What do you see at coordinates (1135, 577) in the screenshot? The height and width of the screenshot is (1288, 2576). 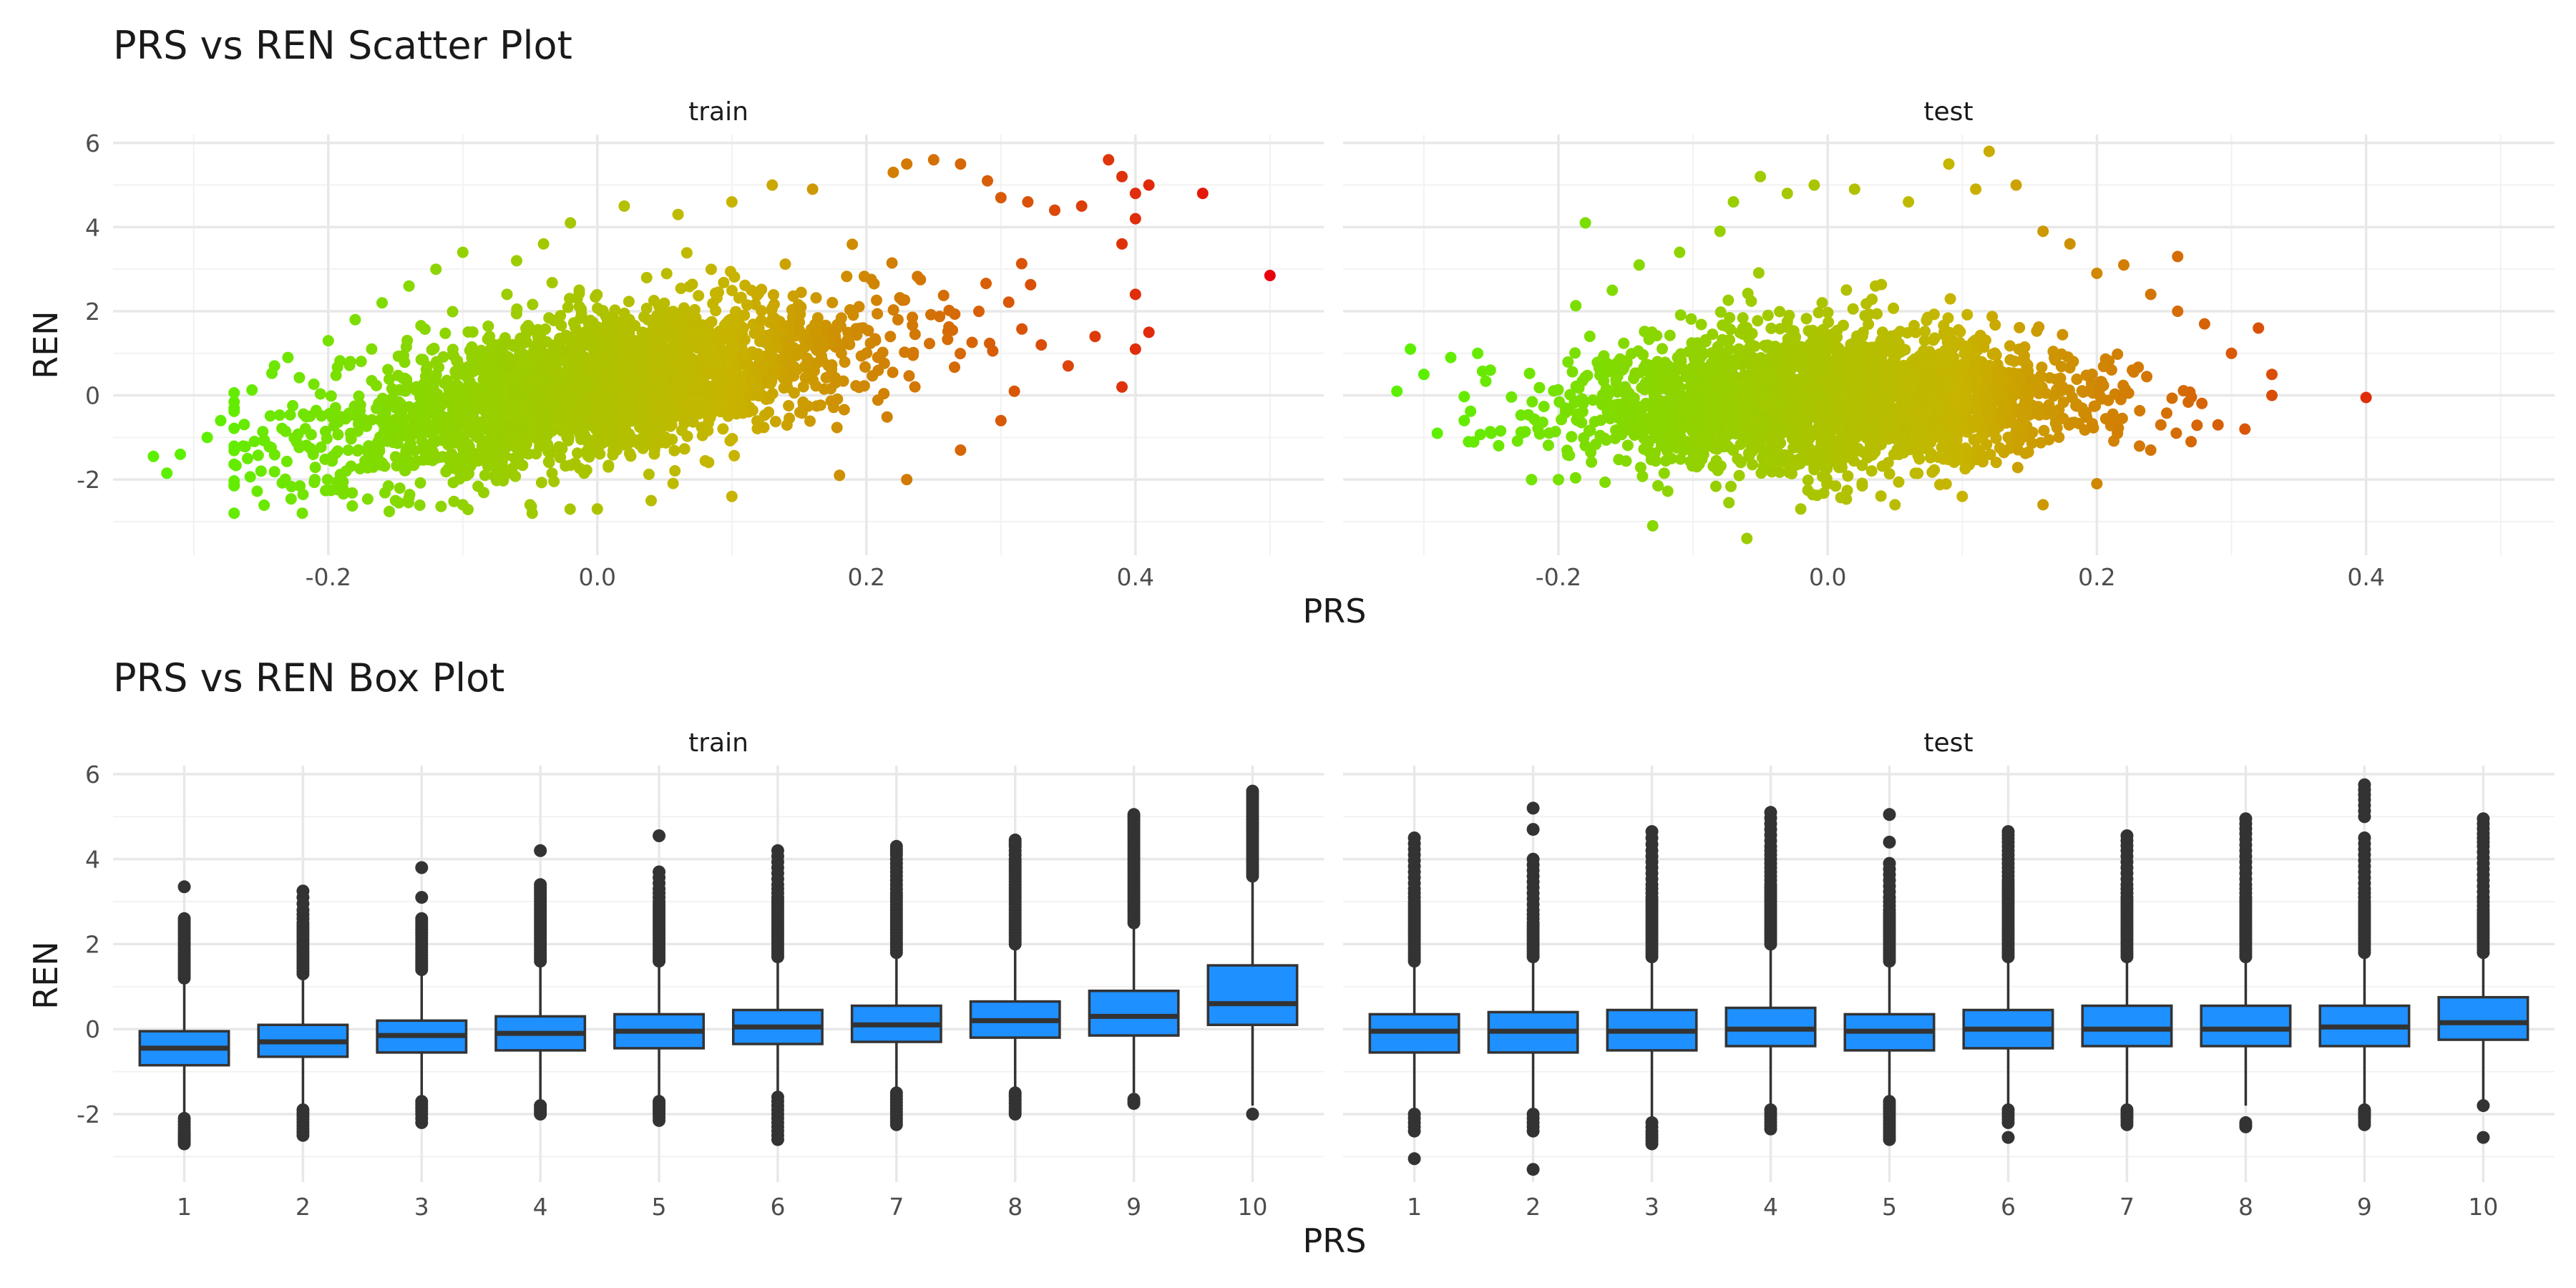 I see `scatter-x-tick-label: 0.4` at bounding box center [1135, 577].